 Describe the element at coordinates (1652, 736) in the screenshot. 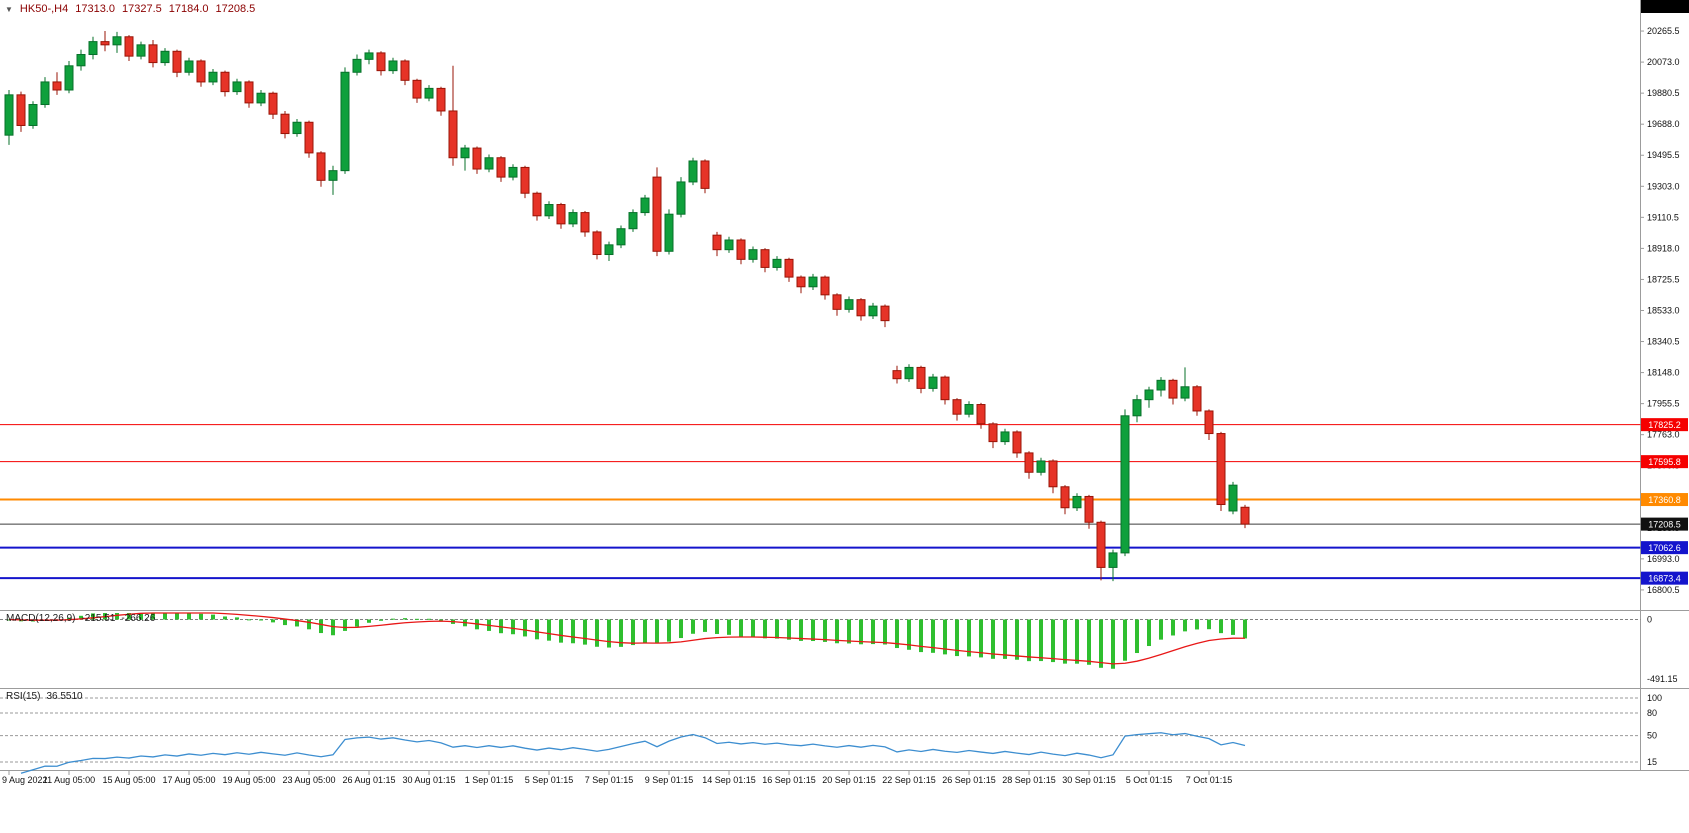

I see `rsi-axis-label: 50` at that location.